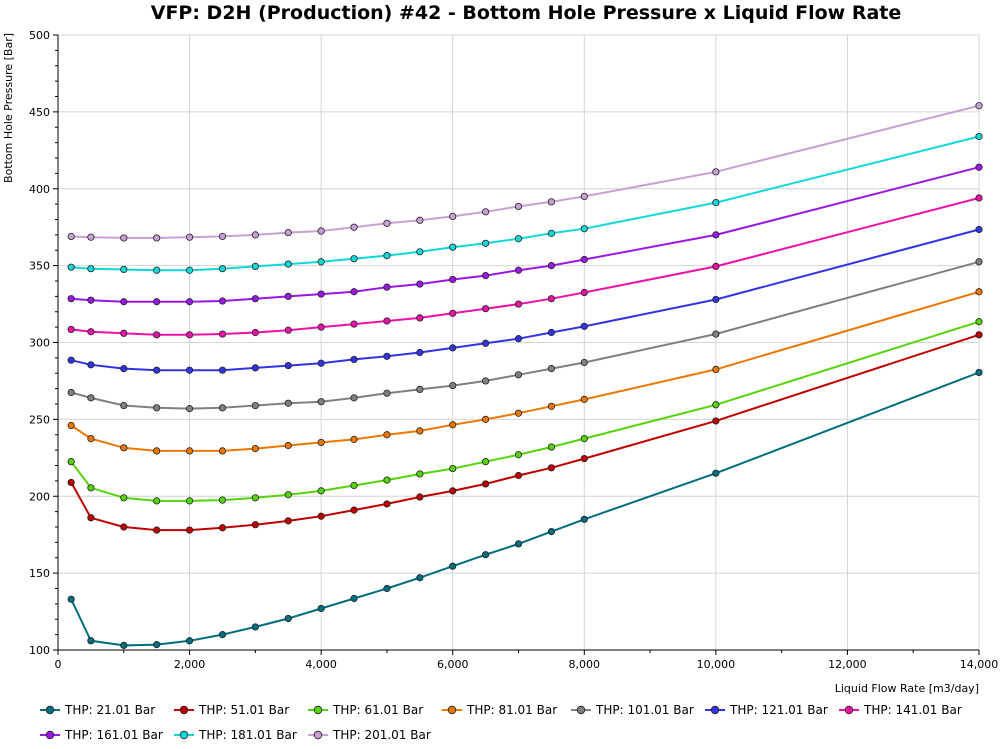  I want to click on x-tick-label: 4,000, so click(321, 664).